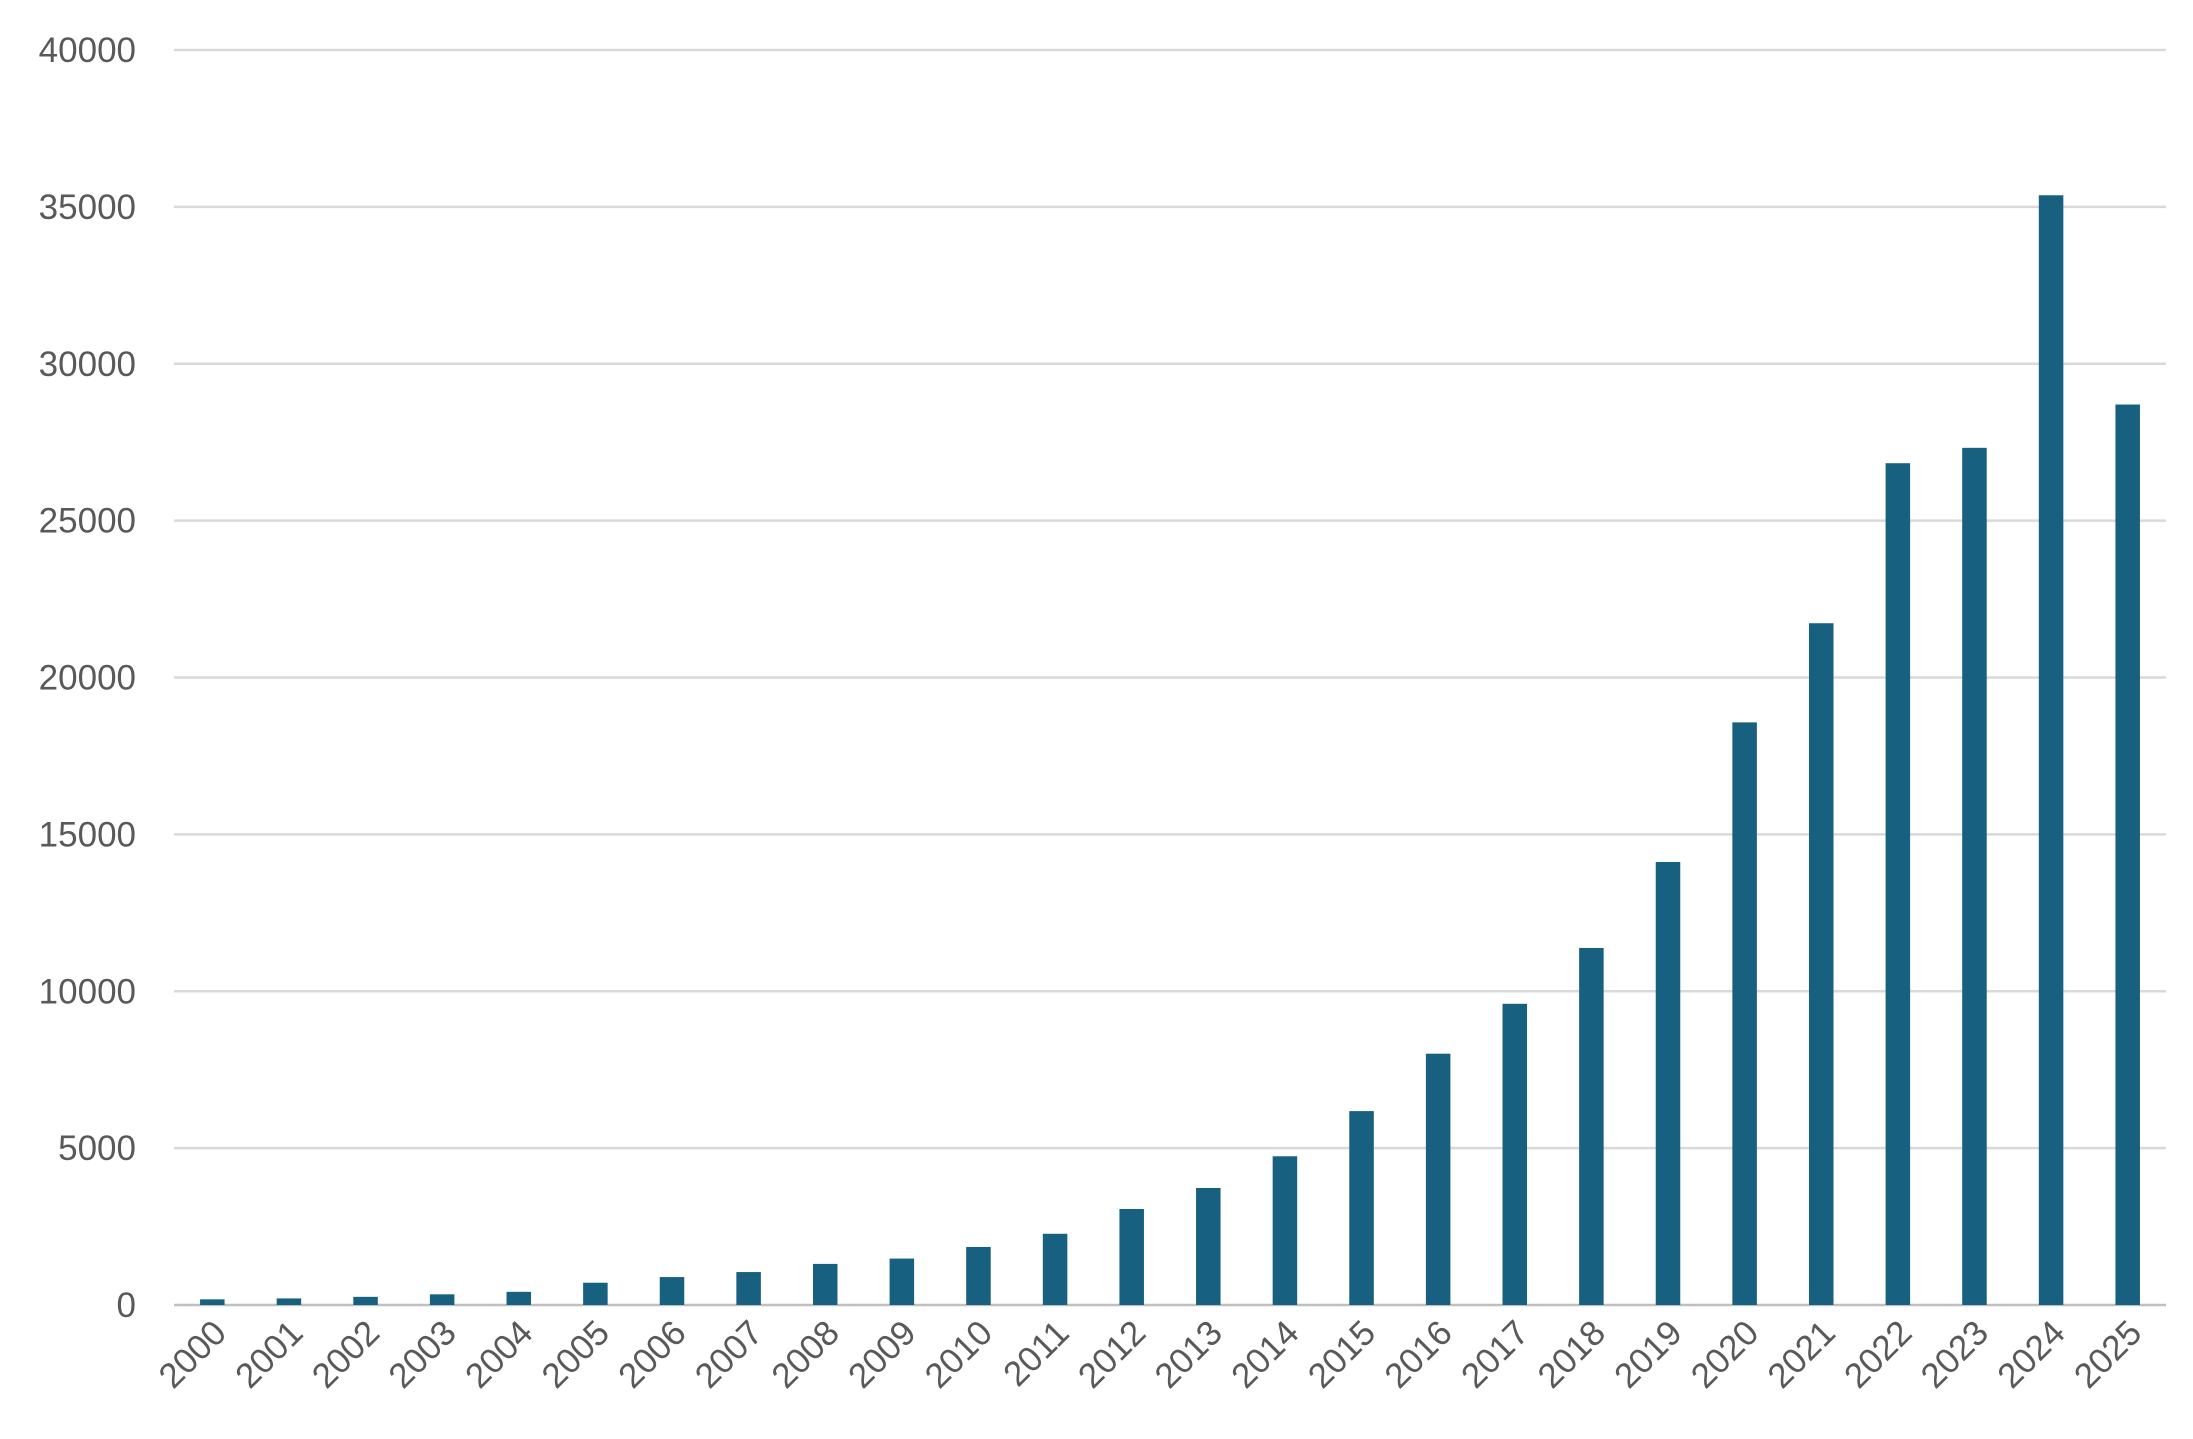  What do you see at coordinates (1668, 1083) in the screenshot?
I see `bar-2019` at bounding box center [1668, 1083].